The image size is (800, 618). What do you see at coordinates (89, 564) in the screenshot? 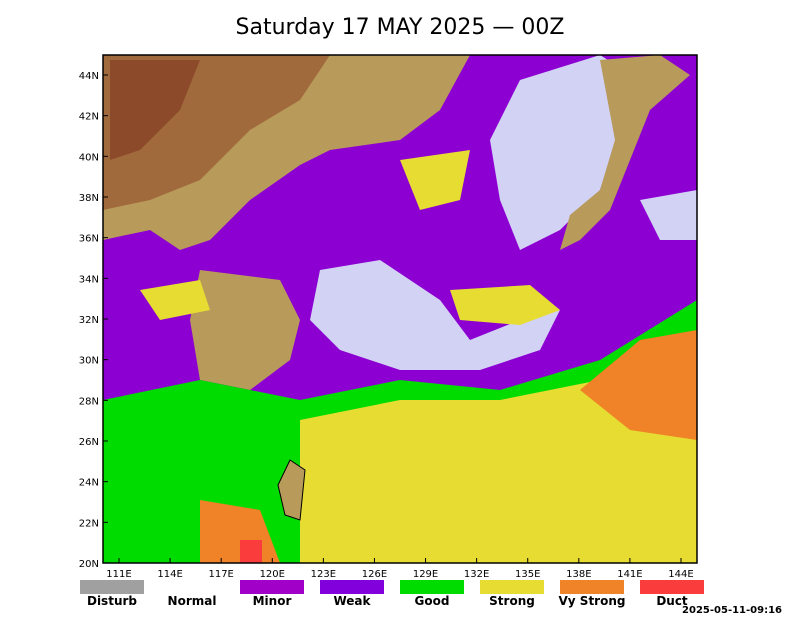
I see `lat-label: 20N` at bounding box center [89, 564].